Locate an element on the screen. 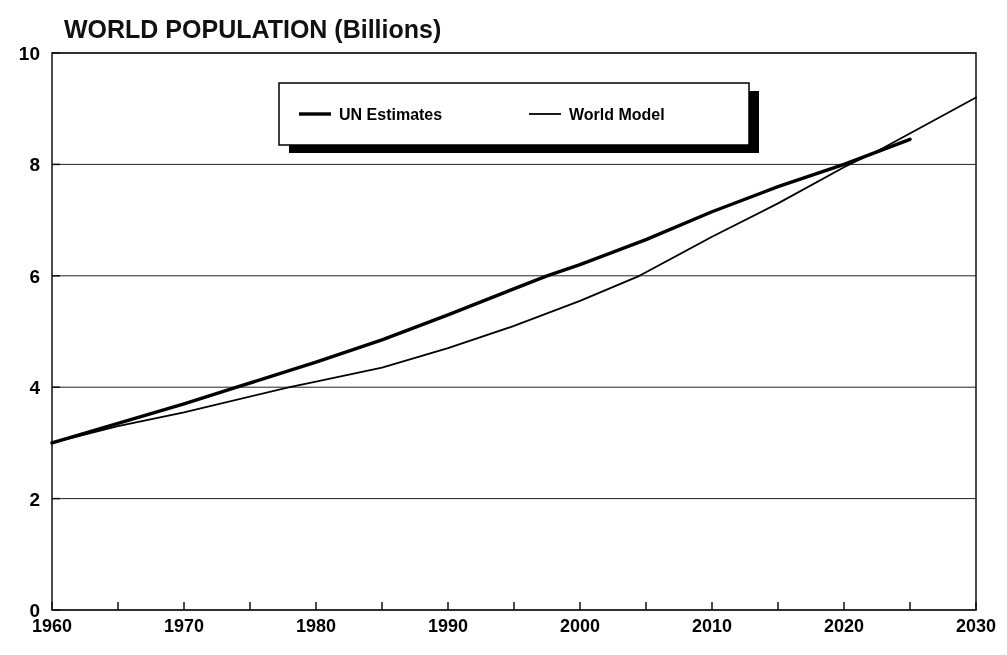 This screenshot has width=1007, height=655. y-tick-label: 6 is located at coordinates (34, 276).